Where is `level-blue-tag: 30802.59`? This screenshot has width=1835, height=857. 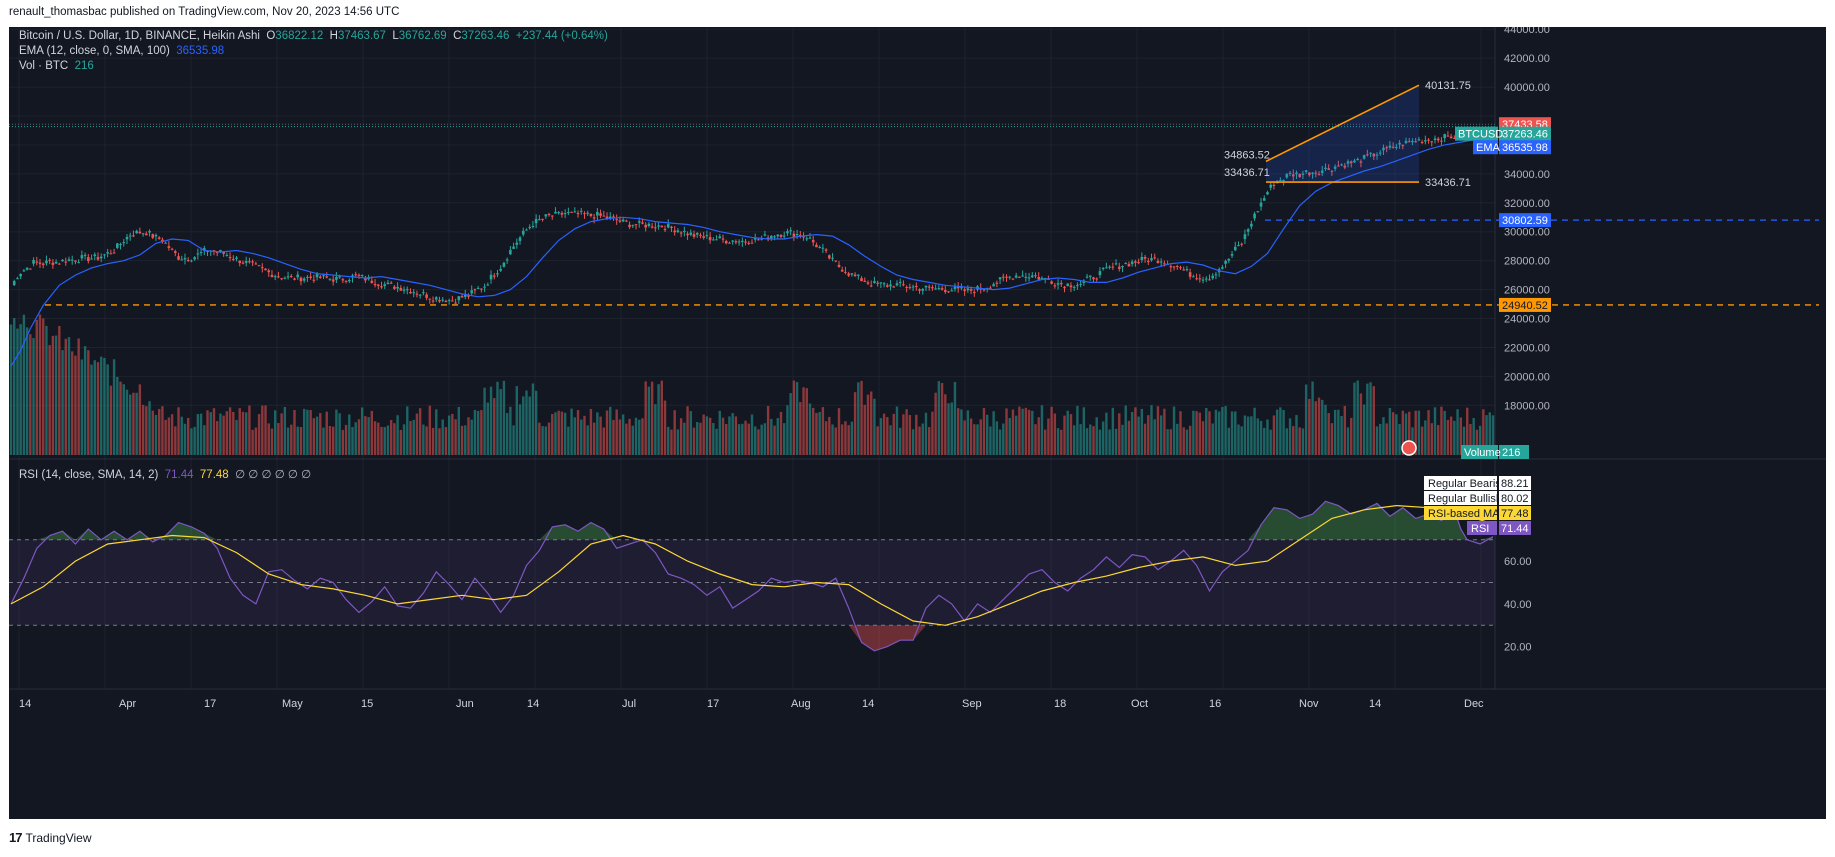
level-blue-tag: 30802.59 is located at coordinates (1525, 221).